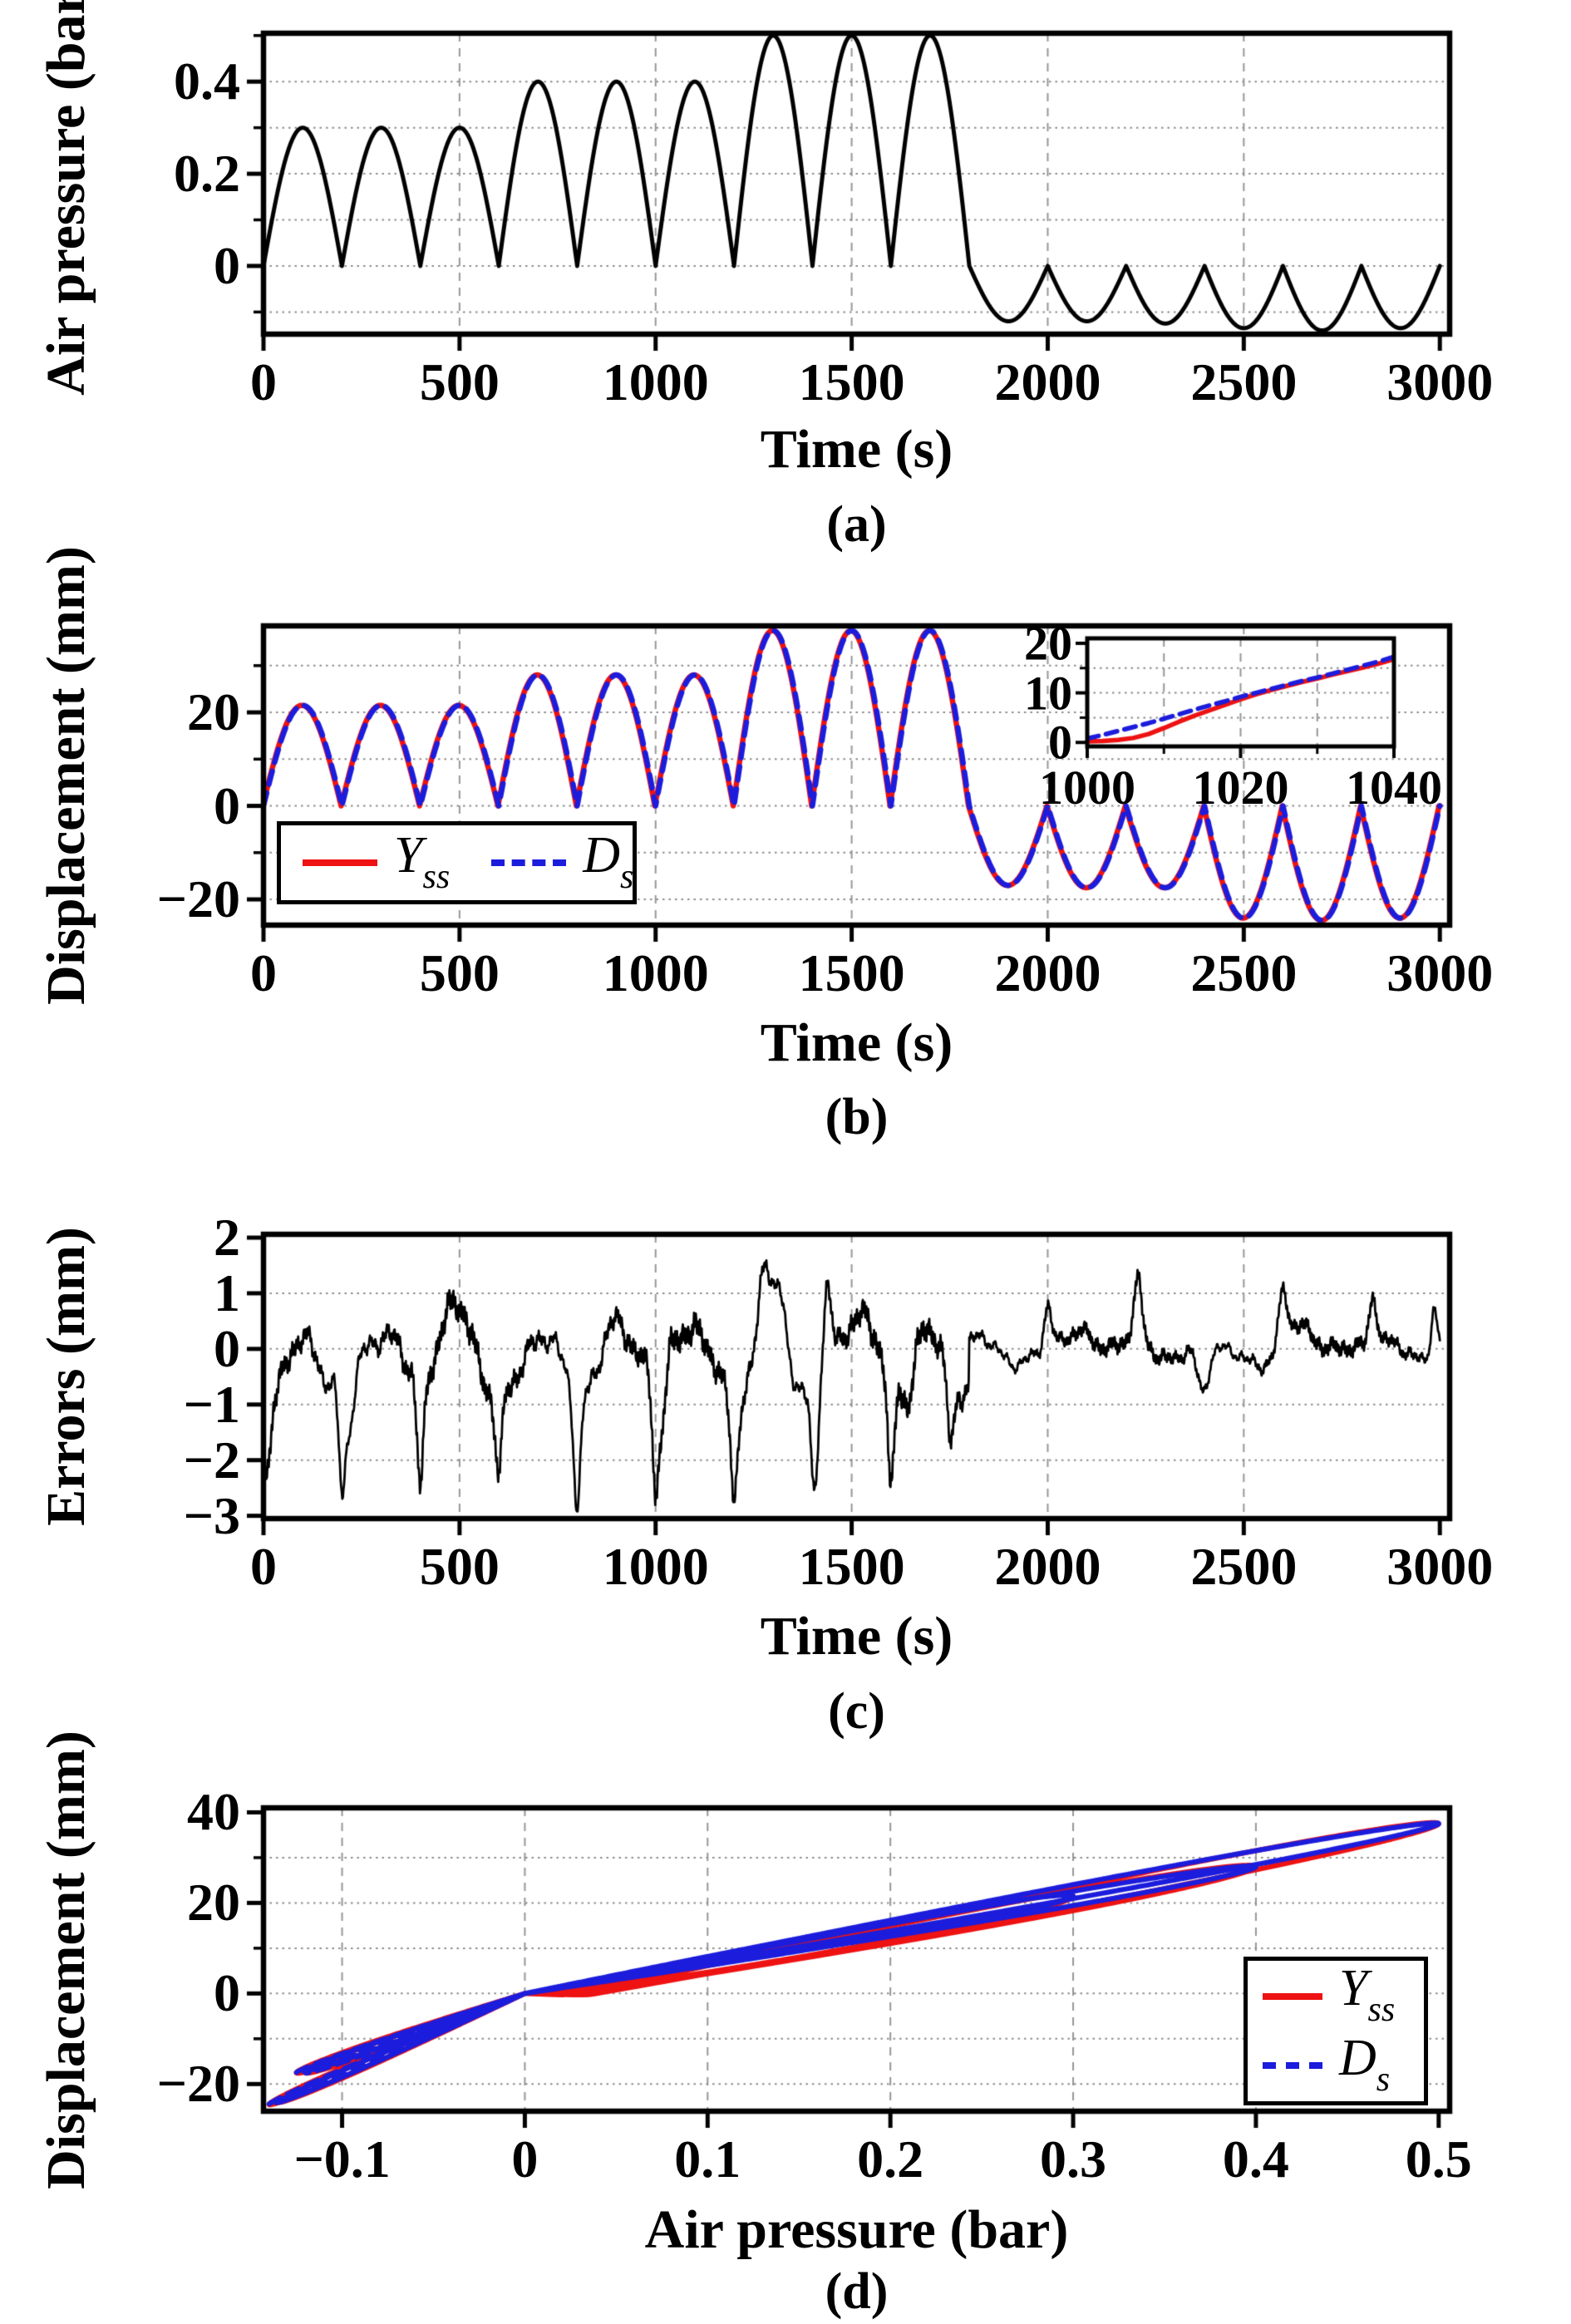  What do you see at coordinates (856, 1711) in the screenshot?
I see `subplot-c-caption: (c)` at bounding box center [856, 1711].